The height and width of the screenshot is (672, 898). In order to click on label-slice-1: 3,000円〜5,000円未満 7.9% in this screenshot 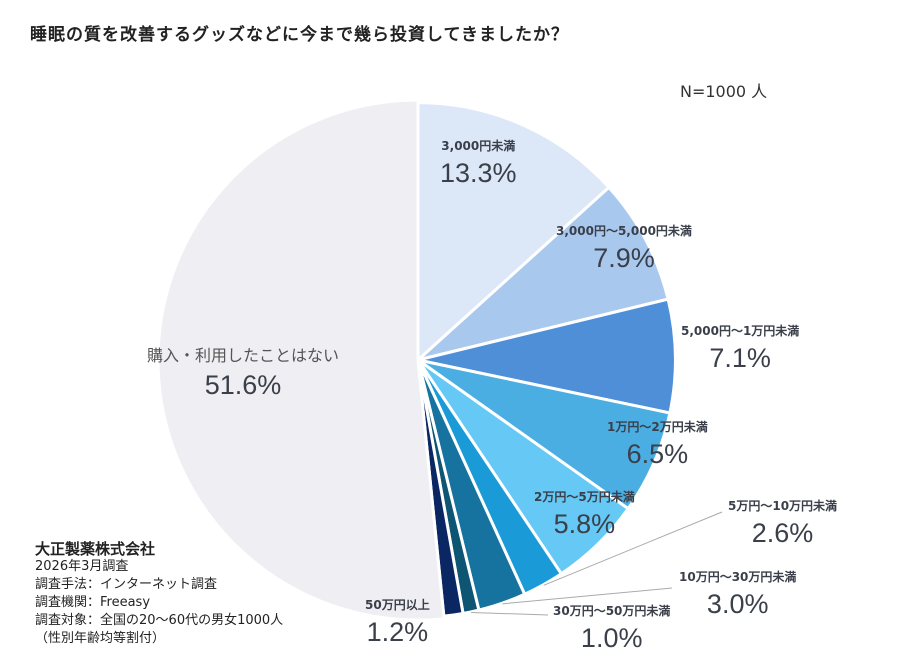, I will do `click(624, 248)`.